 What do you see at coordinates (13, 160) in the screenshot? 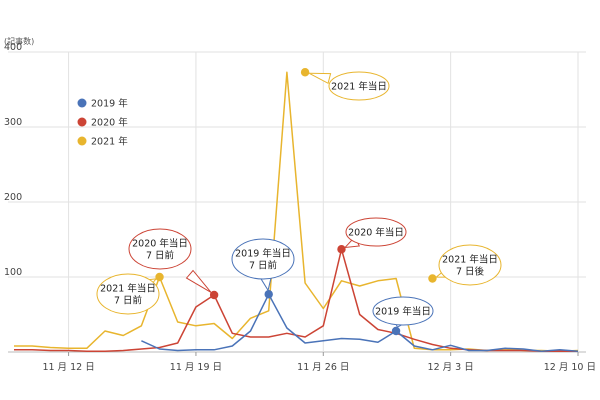
I see `y-axis-ticks: 100 200 300 400` at bounding box center [13, 160].